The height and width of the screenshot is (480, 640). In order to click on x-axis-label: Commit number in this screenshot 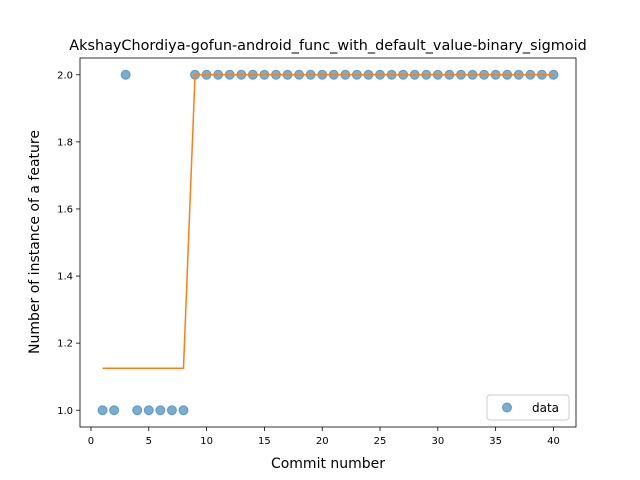, I will do `click(328, 464)`.